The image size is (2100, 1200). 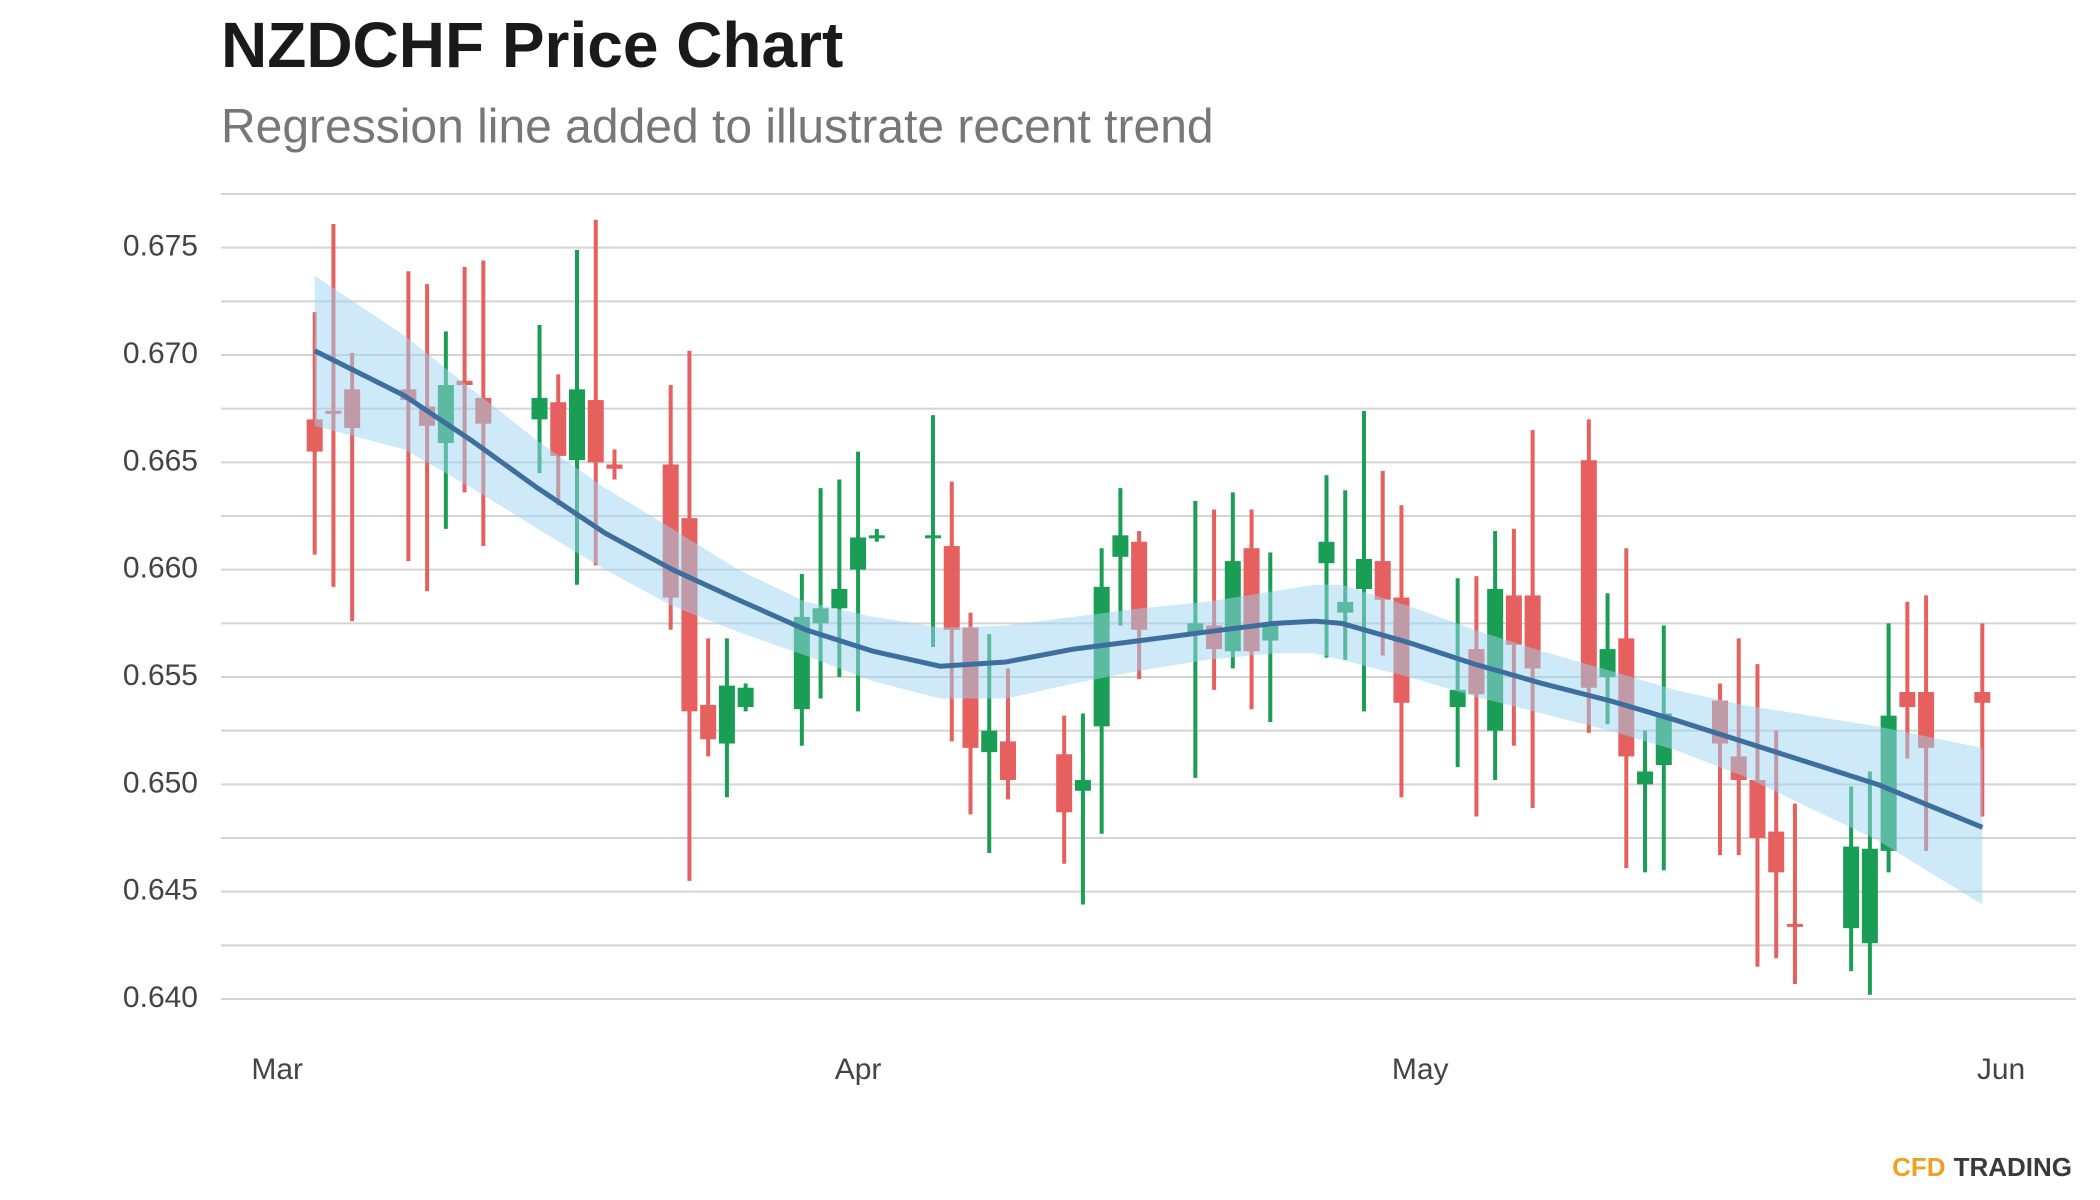 What do you see at coordinates (160, 246) in the screenshot?
I see `y-tick-label: 0.675` at bounding box center [160, 246].